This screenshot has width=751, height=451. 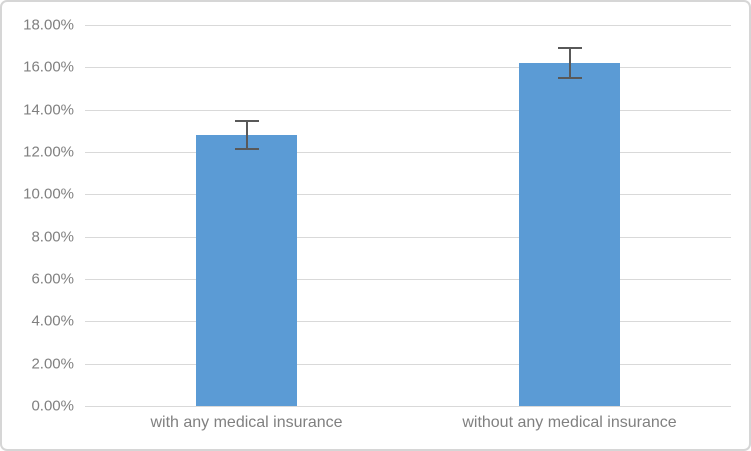 What do you see at coordinates (246, 422) in the screenshot?
I see `x-category-label: with any medical insurance` at bounding box center [246, 422].